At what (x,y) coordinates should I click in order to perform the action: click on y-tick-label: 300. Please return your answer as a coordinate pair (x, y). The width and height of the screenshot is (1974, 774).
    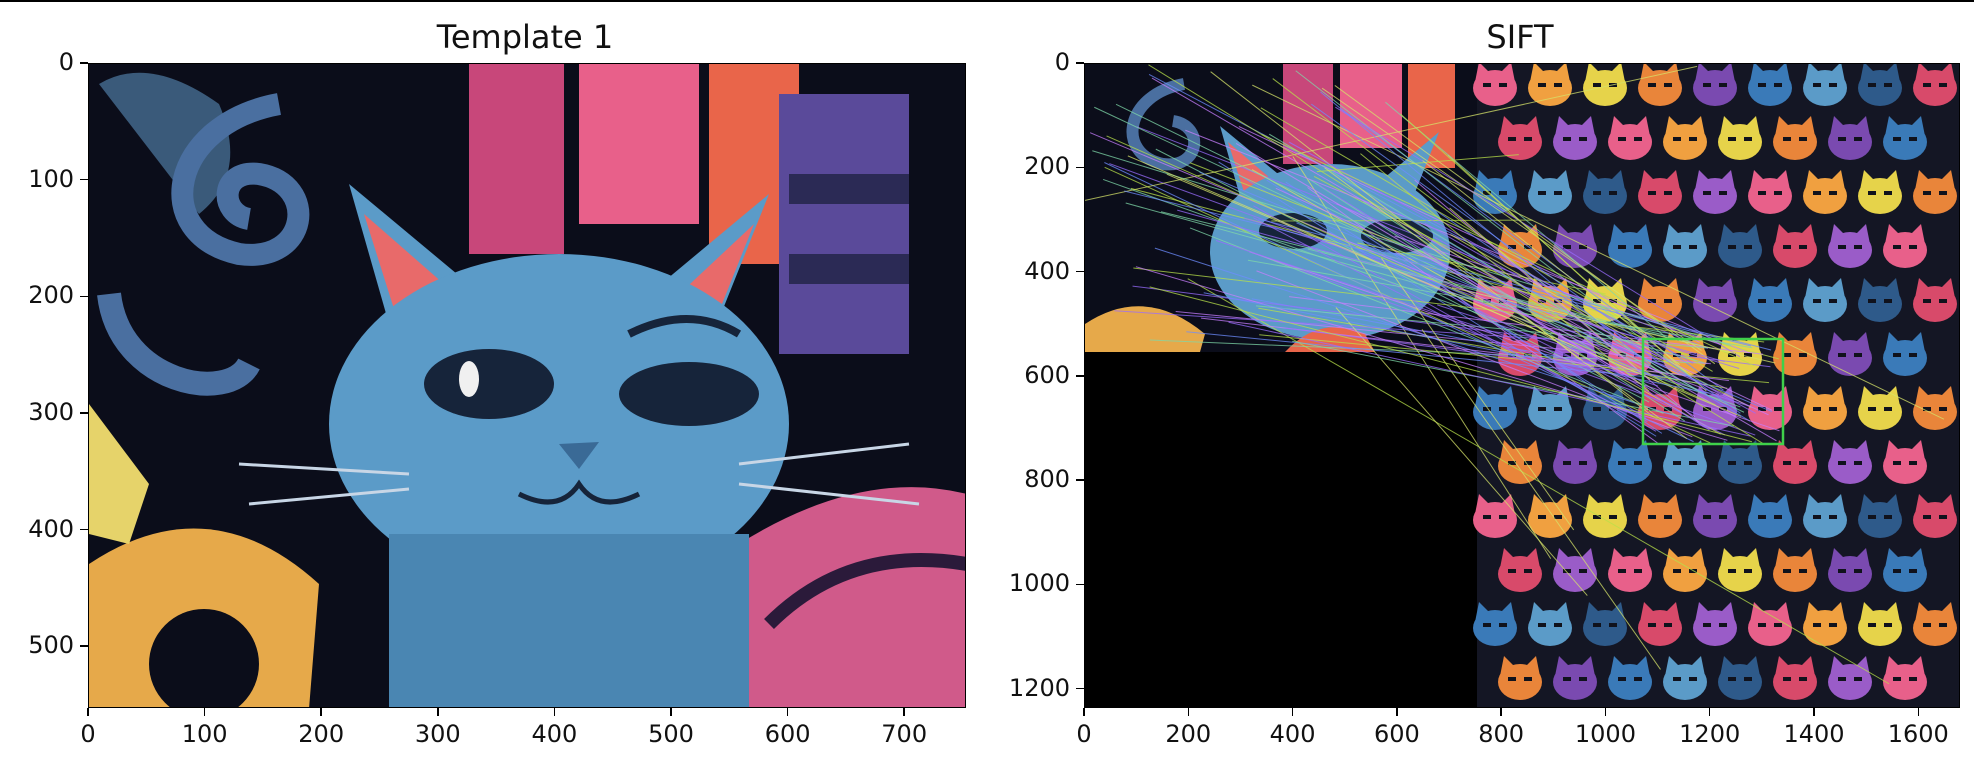
    Looking at the image, I should click on (51, 411).